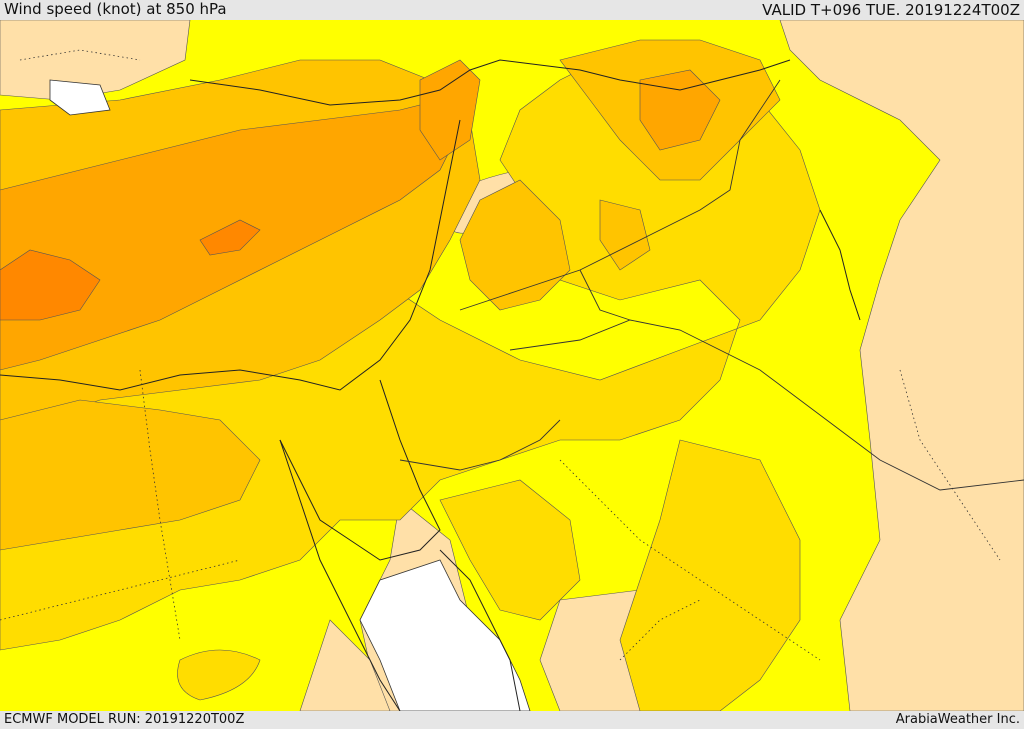 The width and height of the screenshot is (1024, 729). Describe the element at coordinates (957, 719) in the screenshot. I see `credit: ArabiaWeather Inc.` at that location.